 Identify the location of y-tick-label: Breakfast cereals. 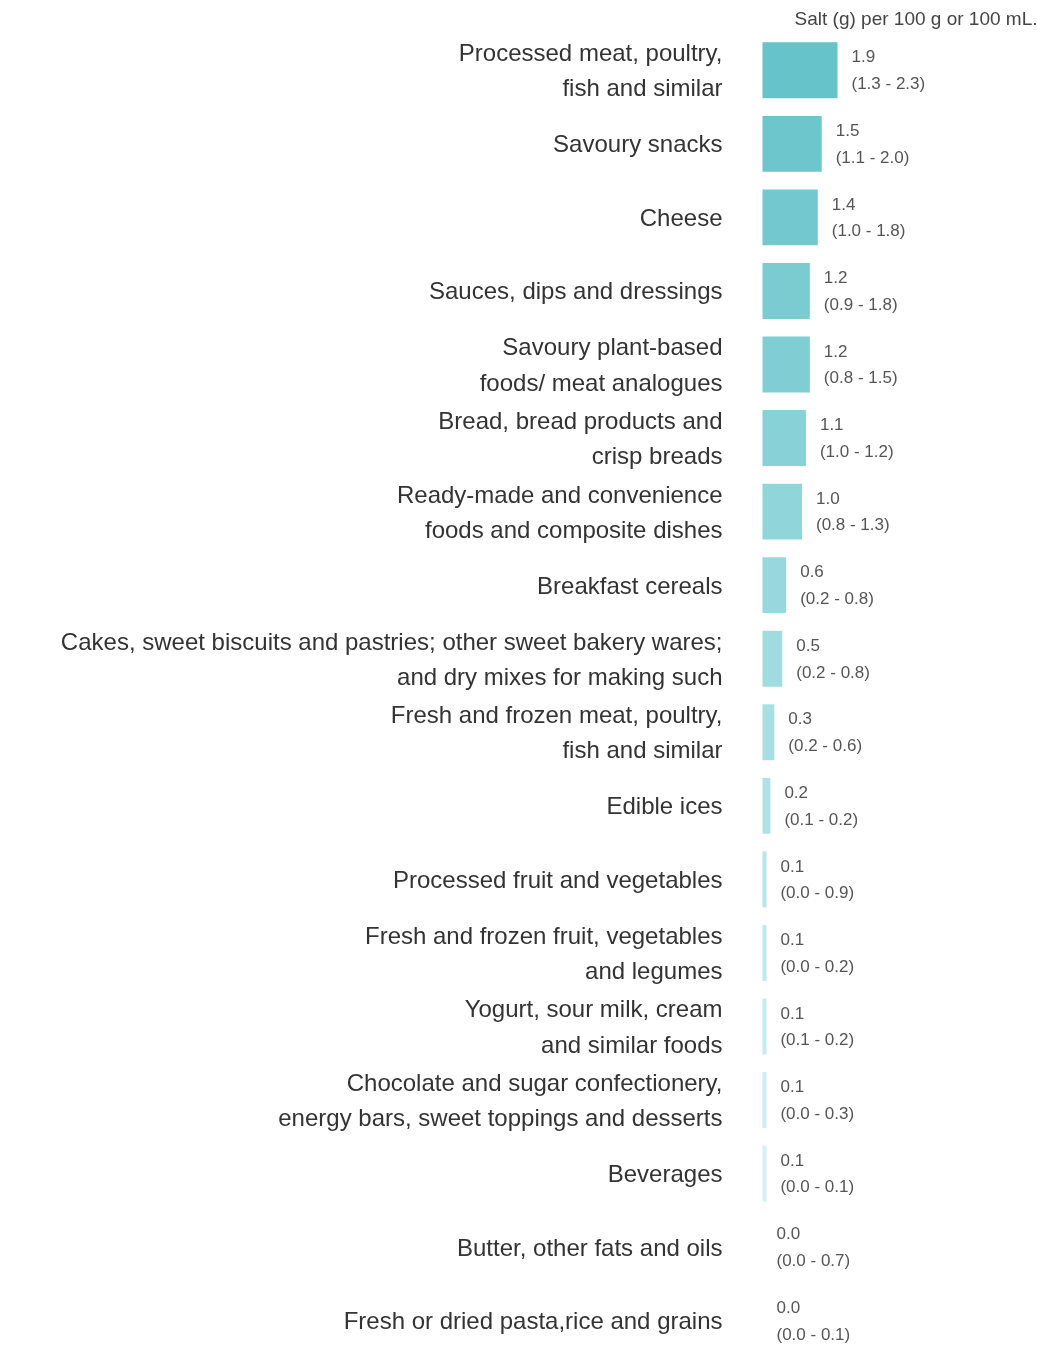
(630, 585).